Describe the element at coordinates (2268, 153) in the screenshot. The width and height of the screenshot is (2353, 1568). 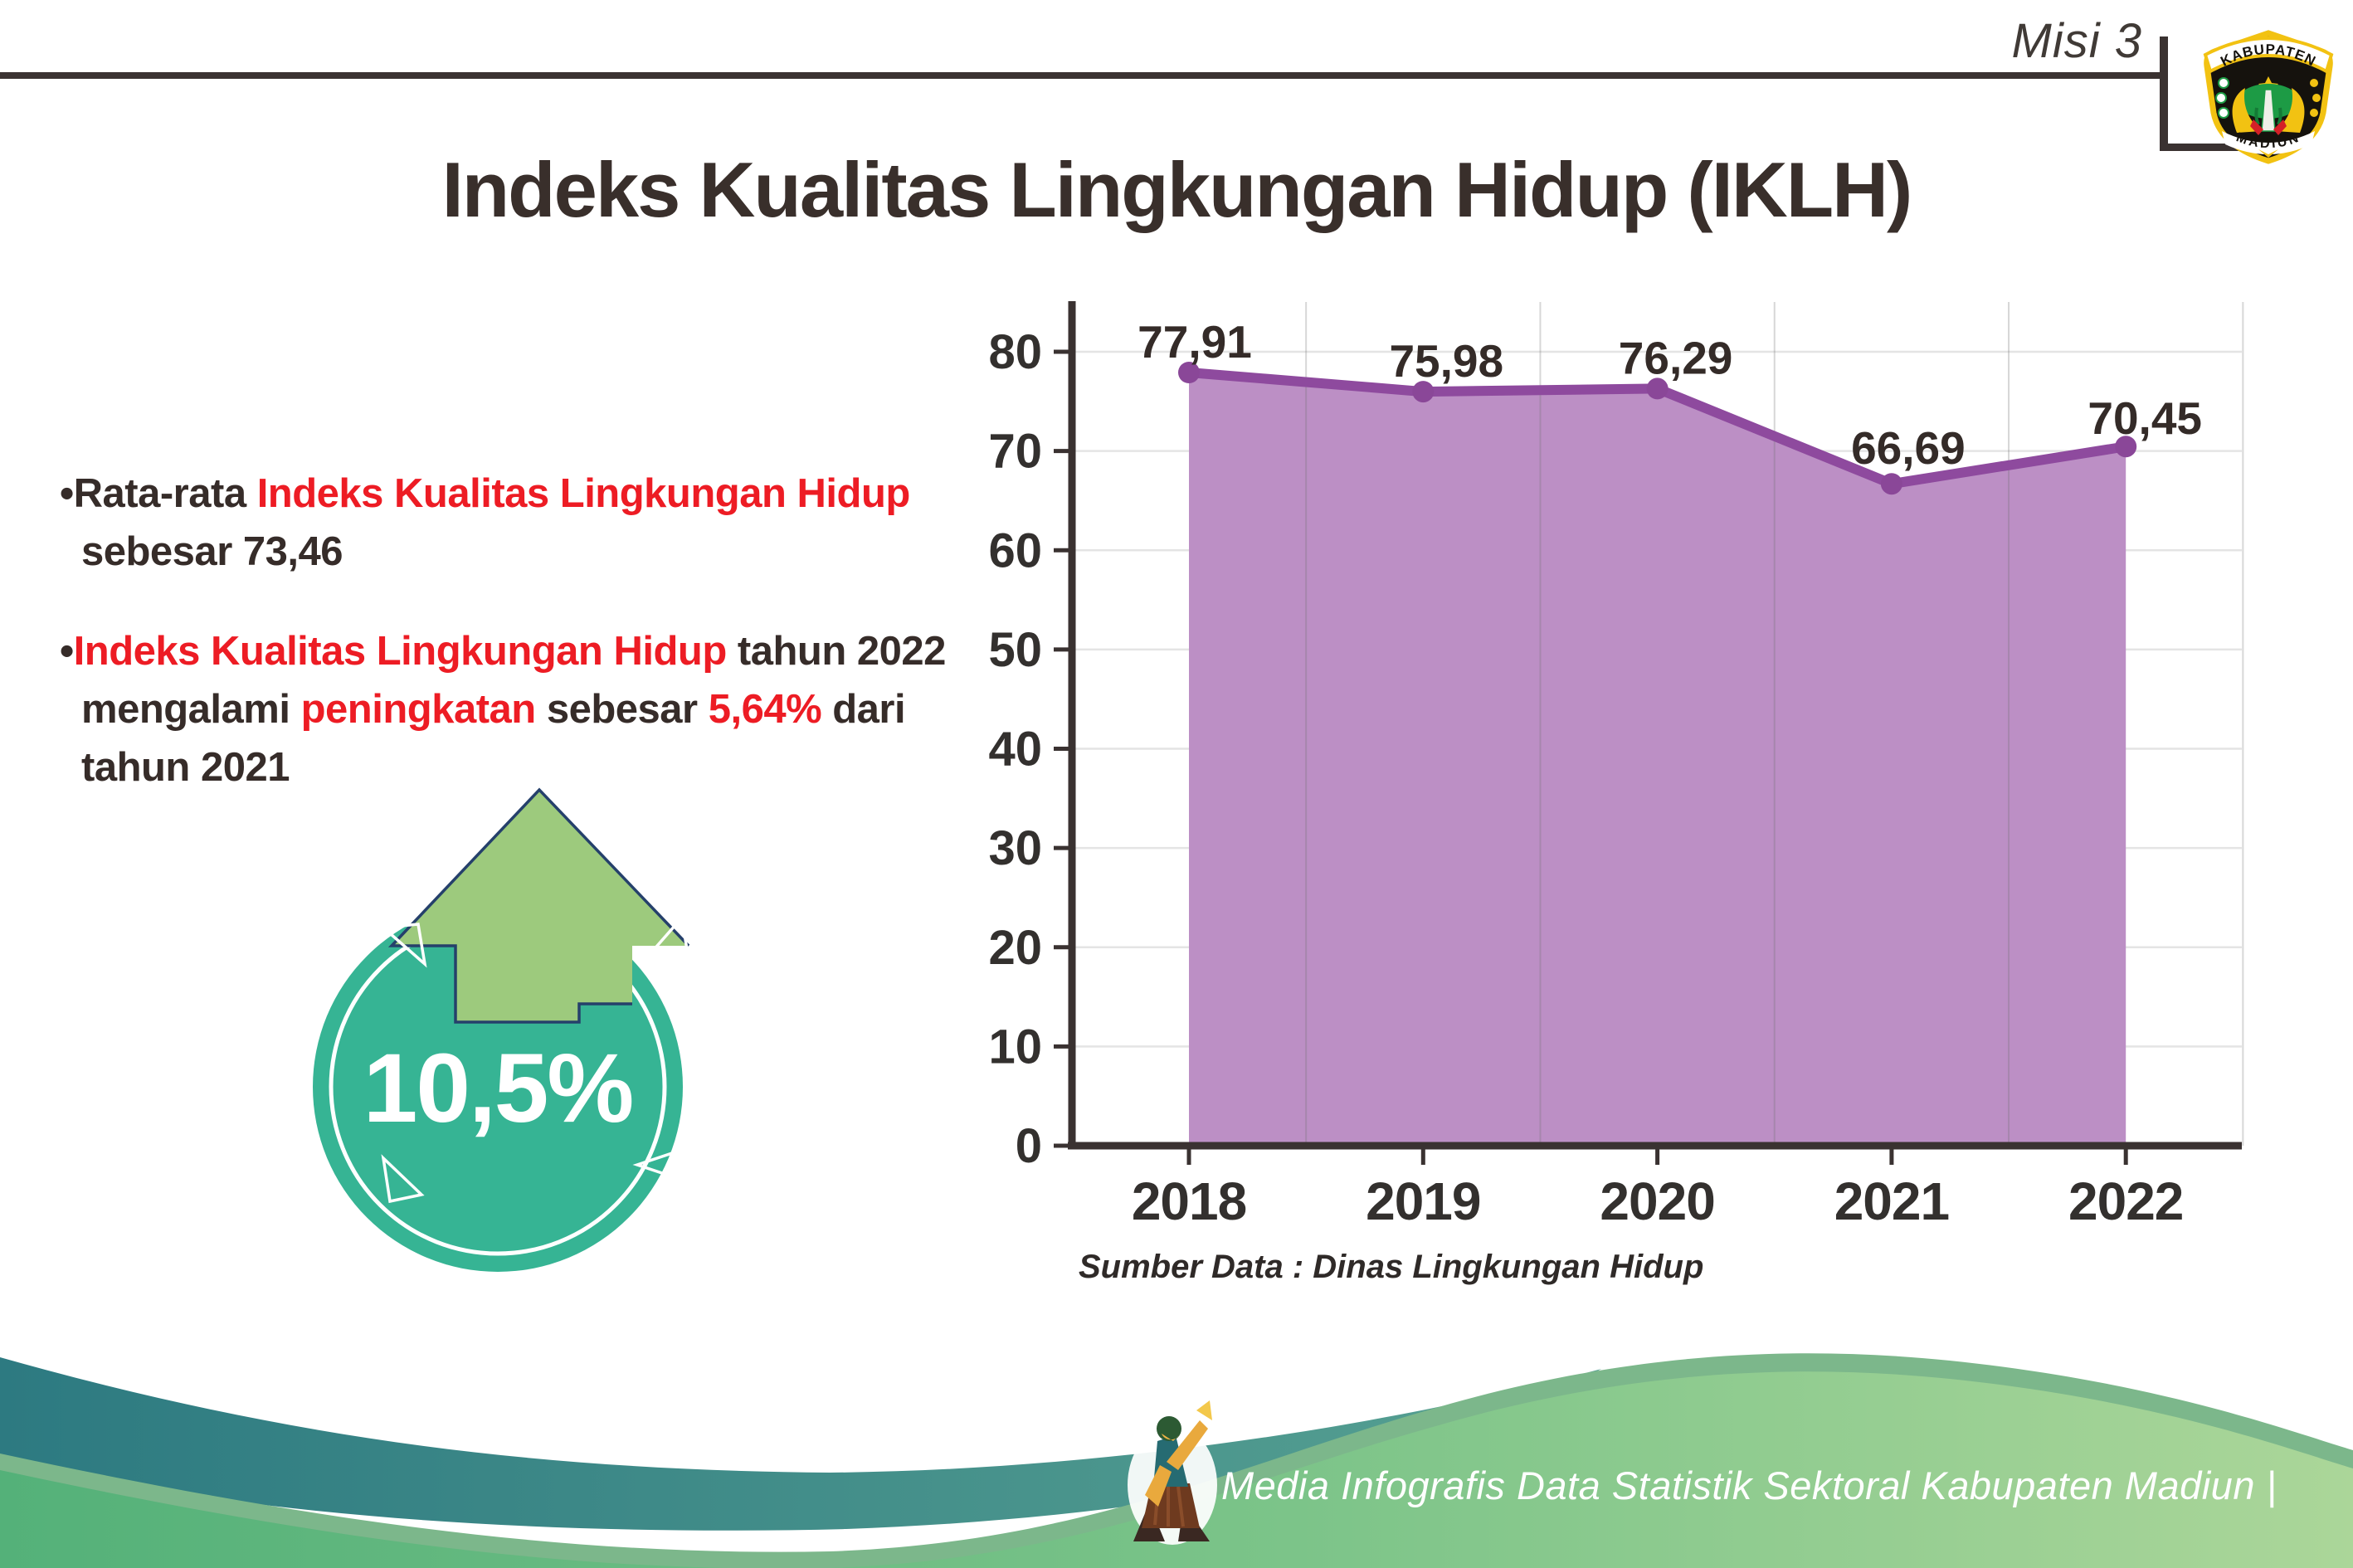
I see `logo-chevron` at that location.